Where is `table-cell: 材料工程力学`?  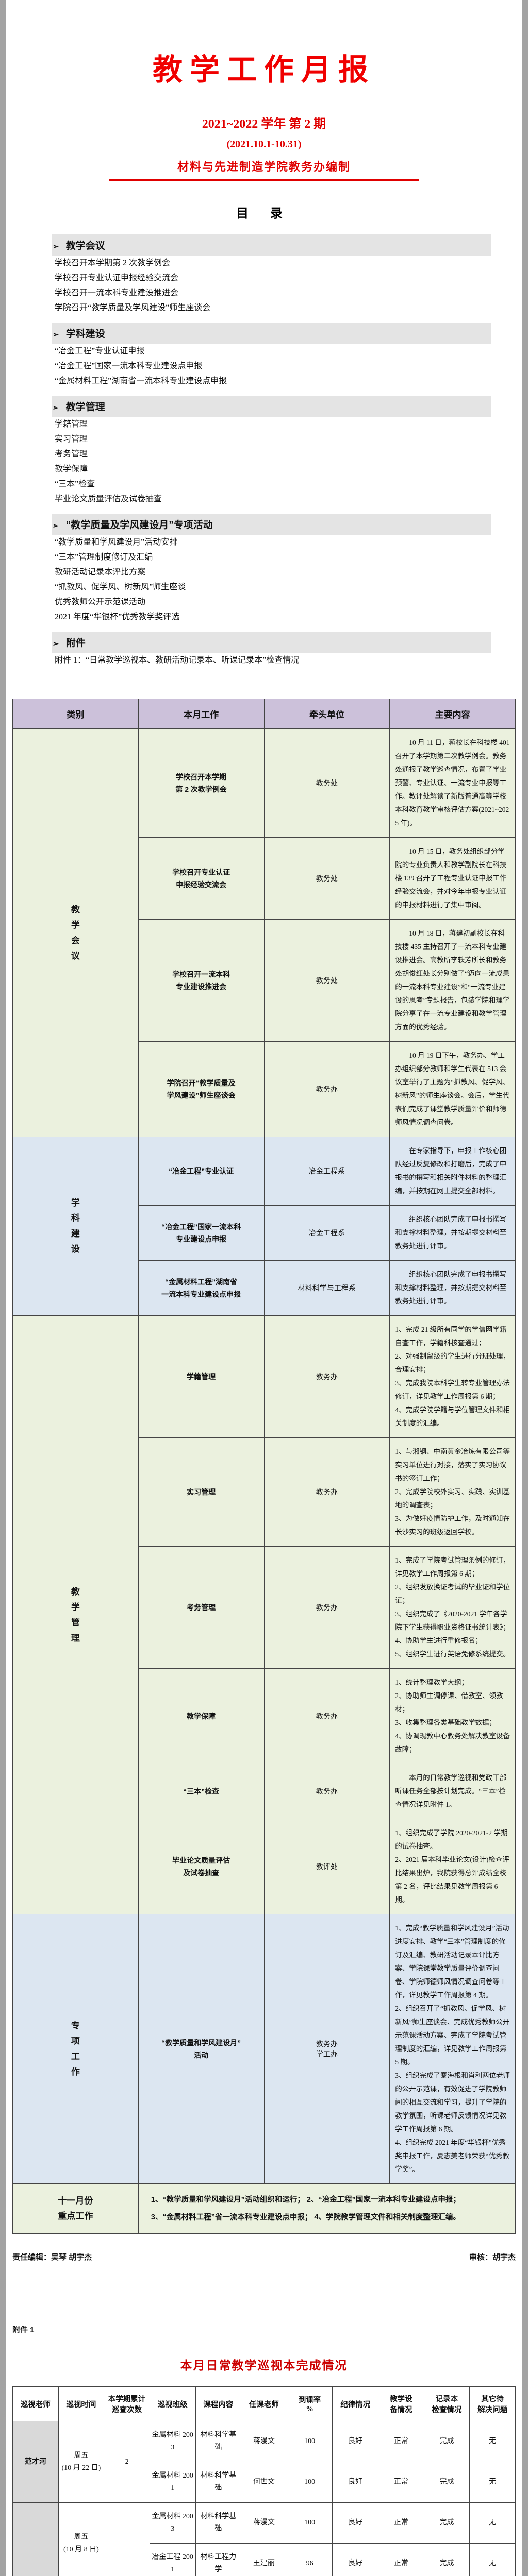 table-cell: 材料工程力学 is located at coordinates (218, 2559).